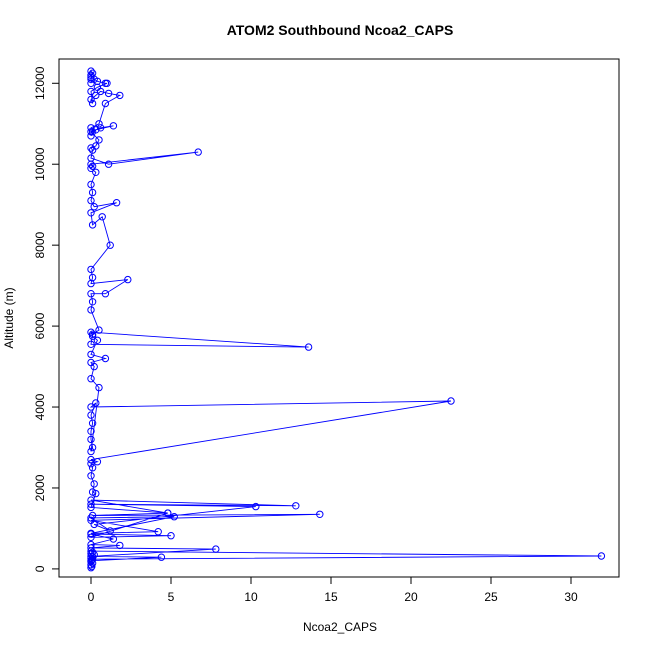 The image size is (650, 650). What do you see at coordinates (9, 317) in the screenshot?
I see `y-axis-label: Altitude (m)` at bounding box center [9, 317].